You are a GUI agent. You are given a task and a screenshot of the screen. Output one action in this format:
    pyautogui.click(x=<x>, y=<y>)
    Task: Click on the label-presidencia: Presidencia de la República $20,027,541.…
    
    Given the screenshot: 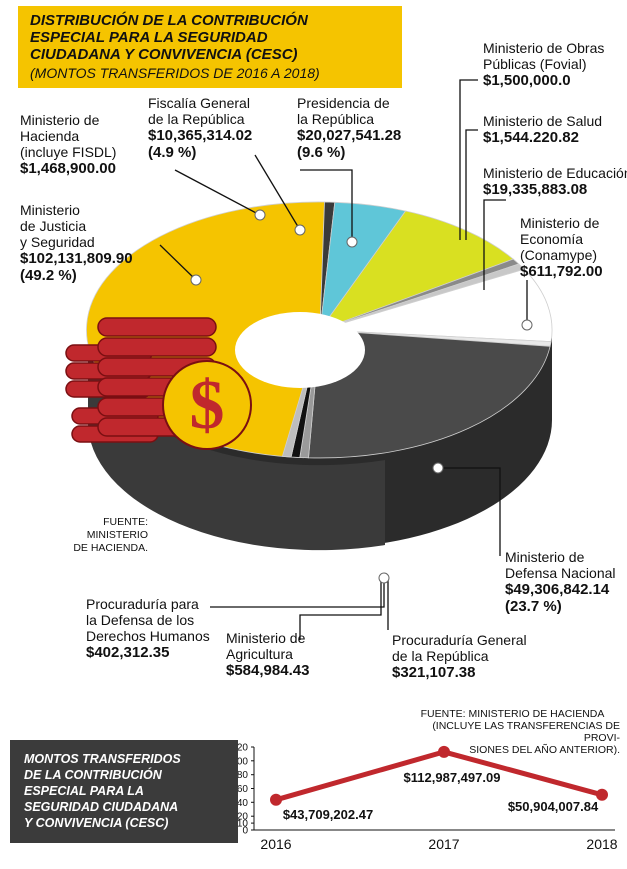 What is the action you would take?
    pyautogui.click(x=349, y=128)
    